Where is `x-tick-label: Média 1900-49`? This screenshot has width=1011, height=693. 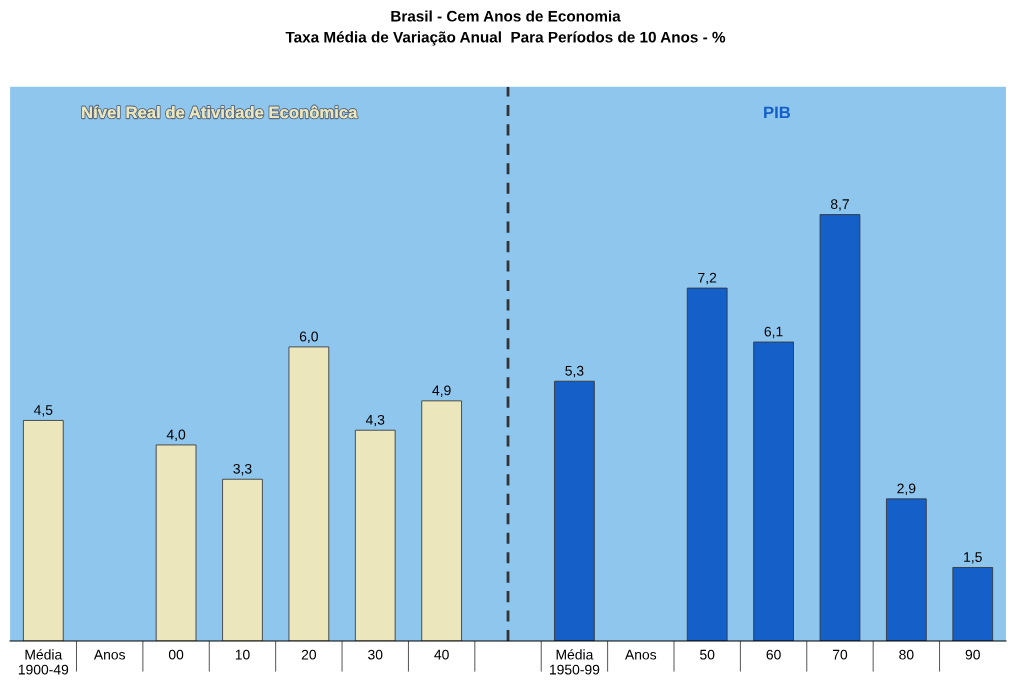
x-tick-label: Média 1900-49 is located at coordinates (43, 662).